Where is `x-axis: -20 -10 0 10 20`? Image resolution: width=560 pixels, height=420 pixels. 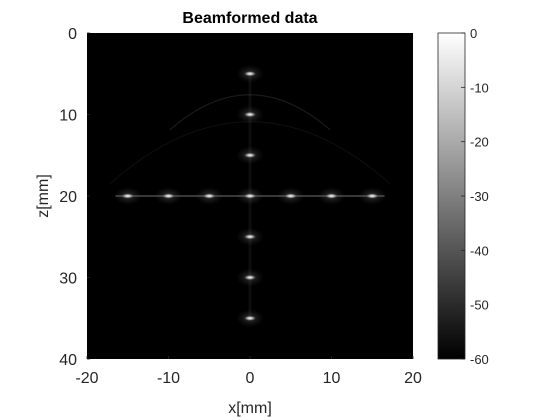 x-axis: -20 -10 0 10 20 is located at coordinates (248, 371).